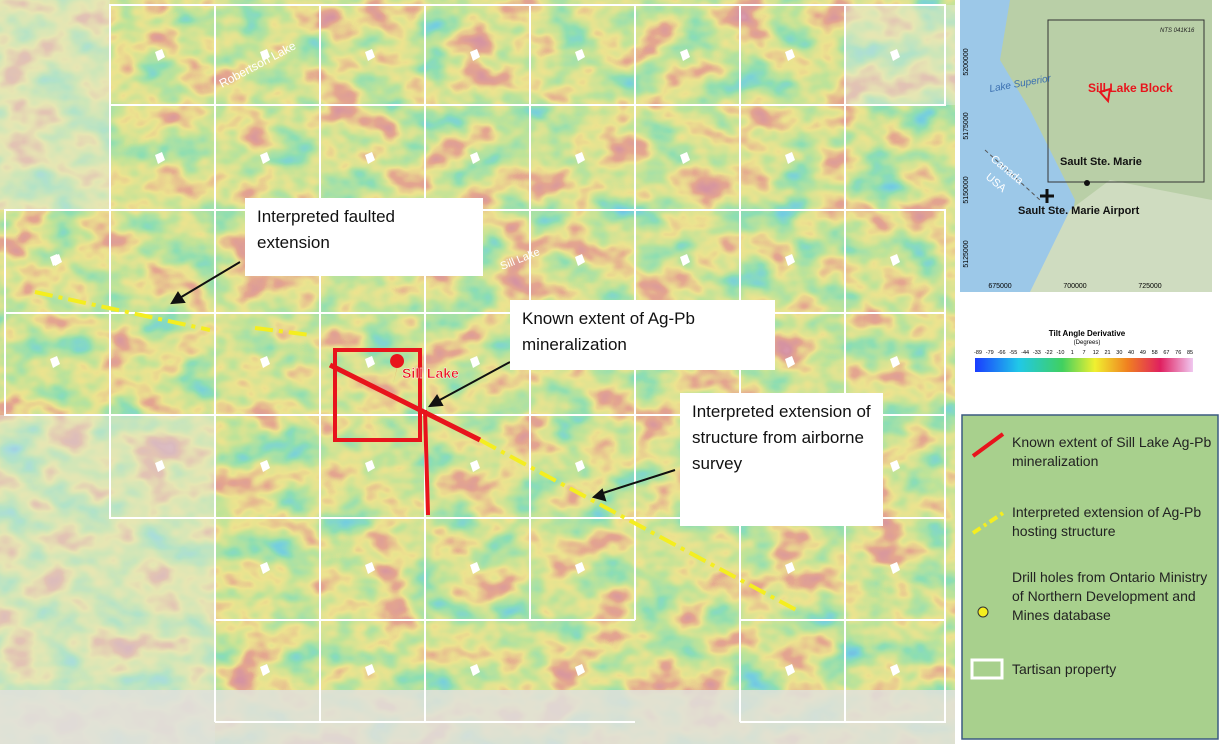  Describe the element at coordinates (122, 311) in the screenshot. I see `extension-west` at that location.